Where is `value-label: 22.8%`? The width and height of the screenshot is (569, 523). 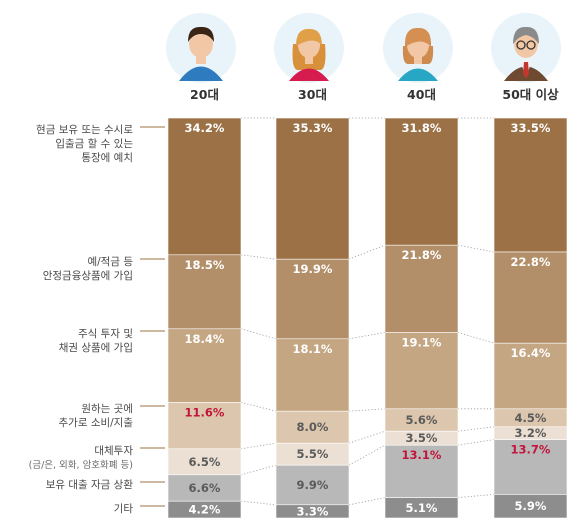
value-label: 22.8% is located at coordinates (531, 262).